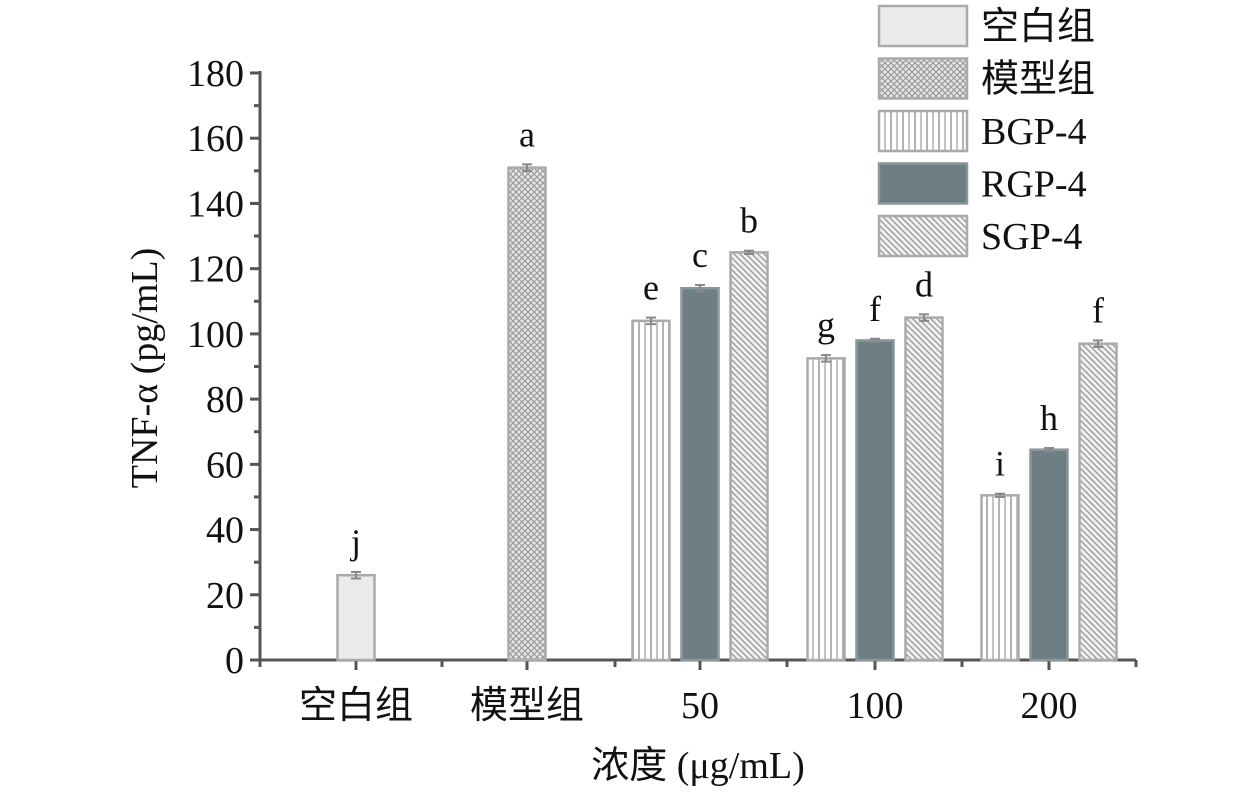 The height and width of the screenshot is (792, 1260). I want to click on y-tick-label: 120, so click(215, 270).